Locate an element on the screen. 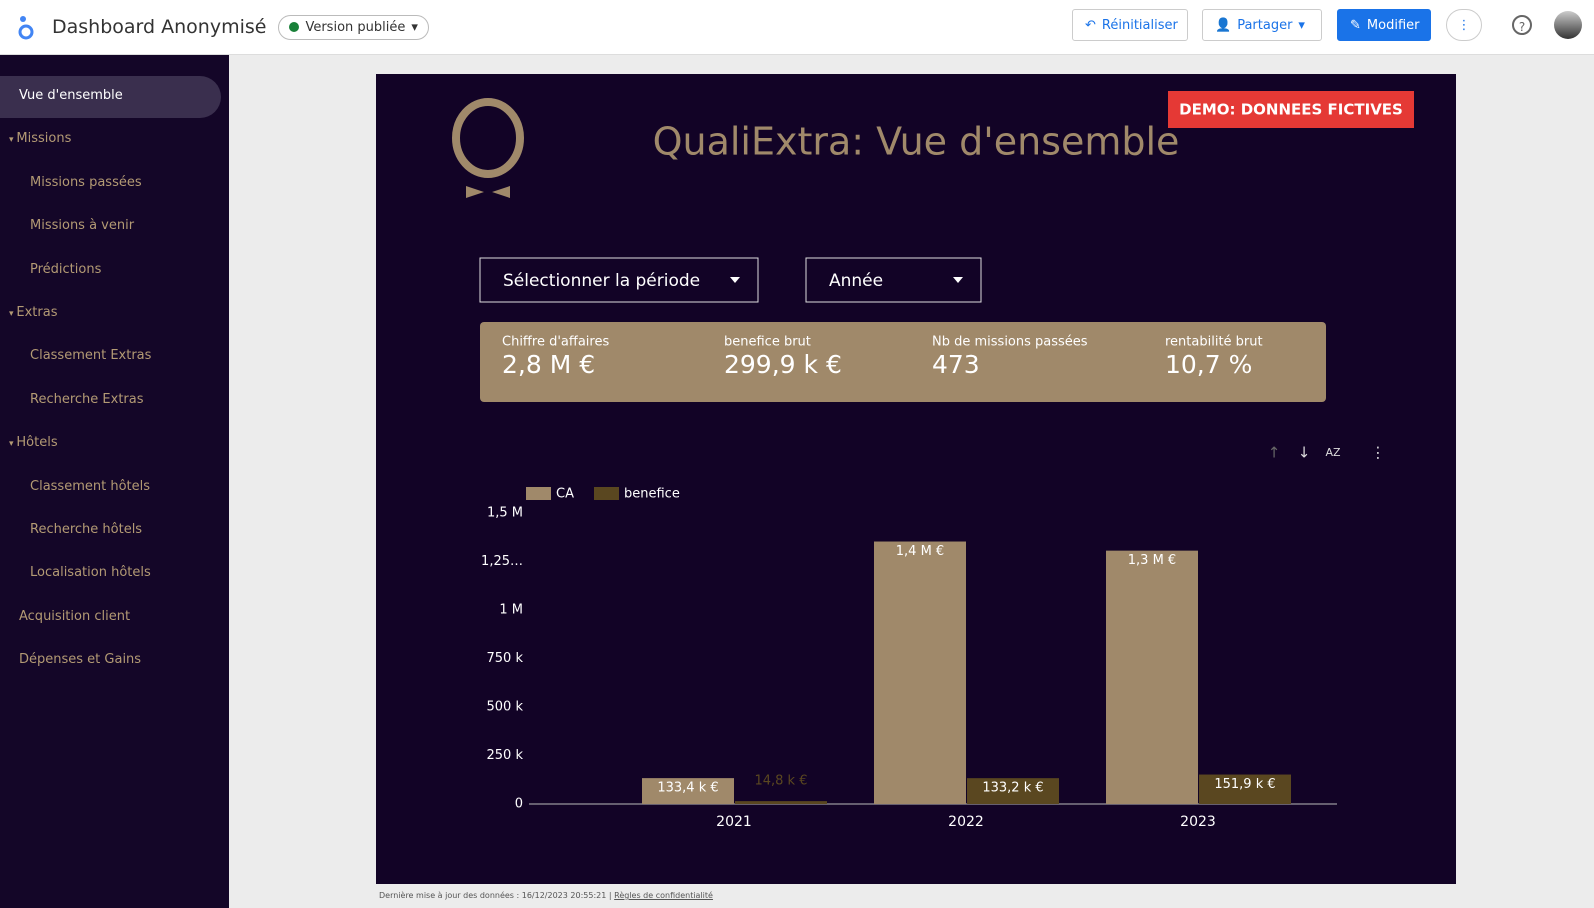  nav-item: Recherche Extras is located at coordinates (87, 399).